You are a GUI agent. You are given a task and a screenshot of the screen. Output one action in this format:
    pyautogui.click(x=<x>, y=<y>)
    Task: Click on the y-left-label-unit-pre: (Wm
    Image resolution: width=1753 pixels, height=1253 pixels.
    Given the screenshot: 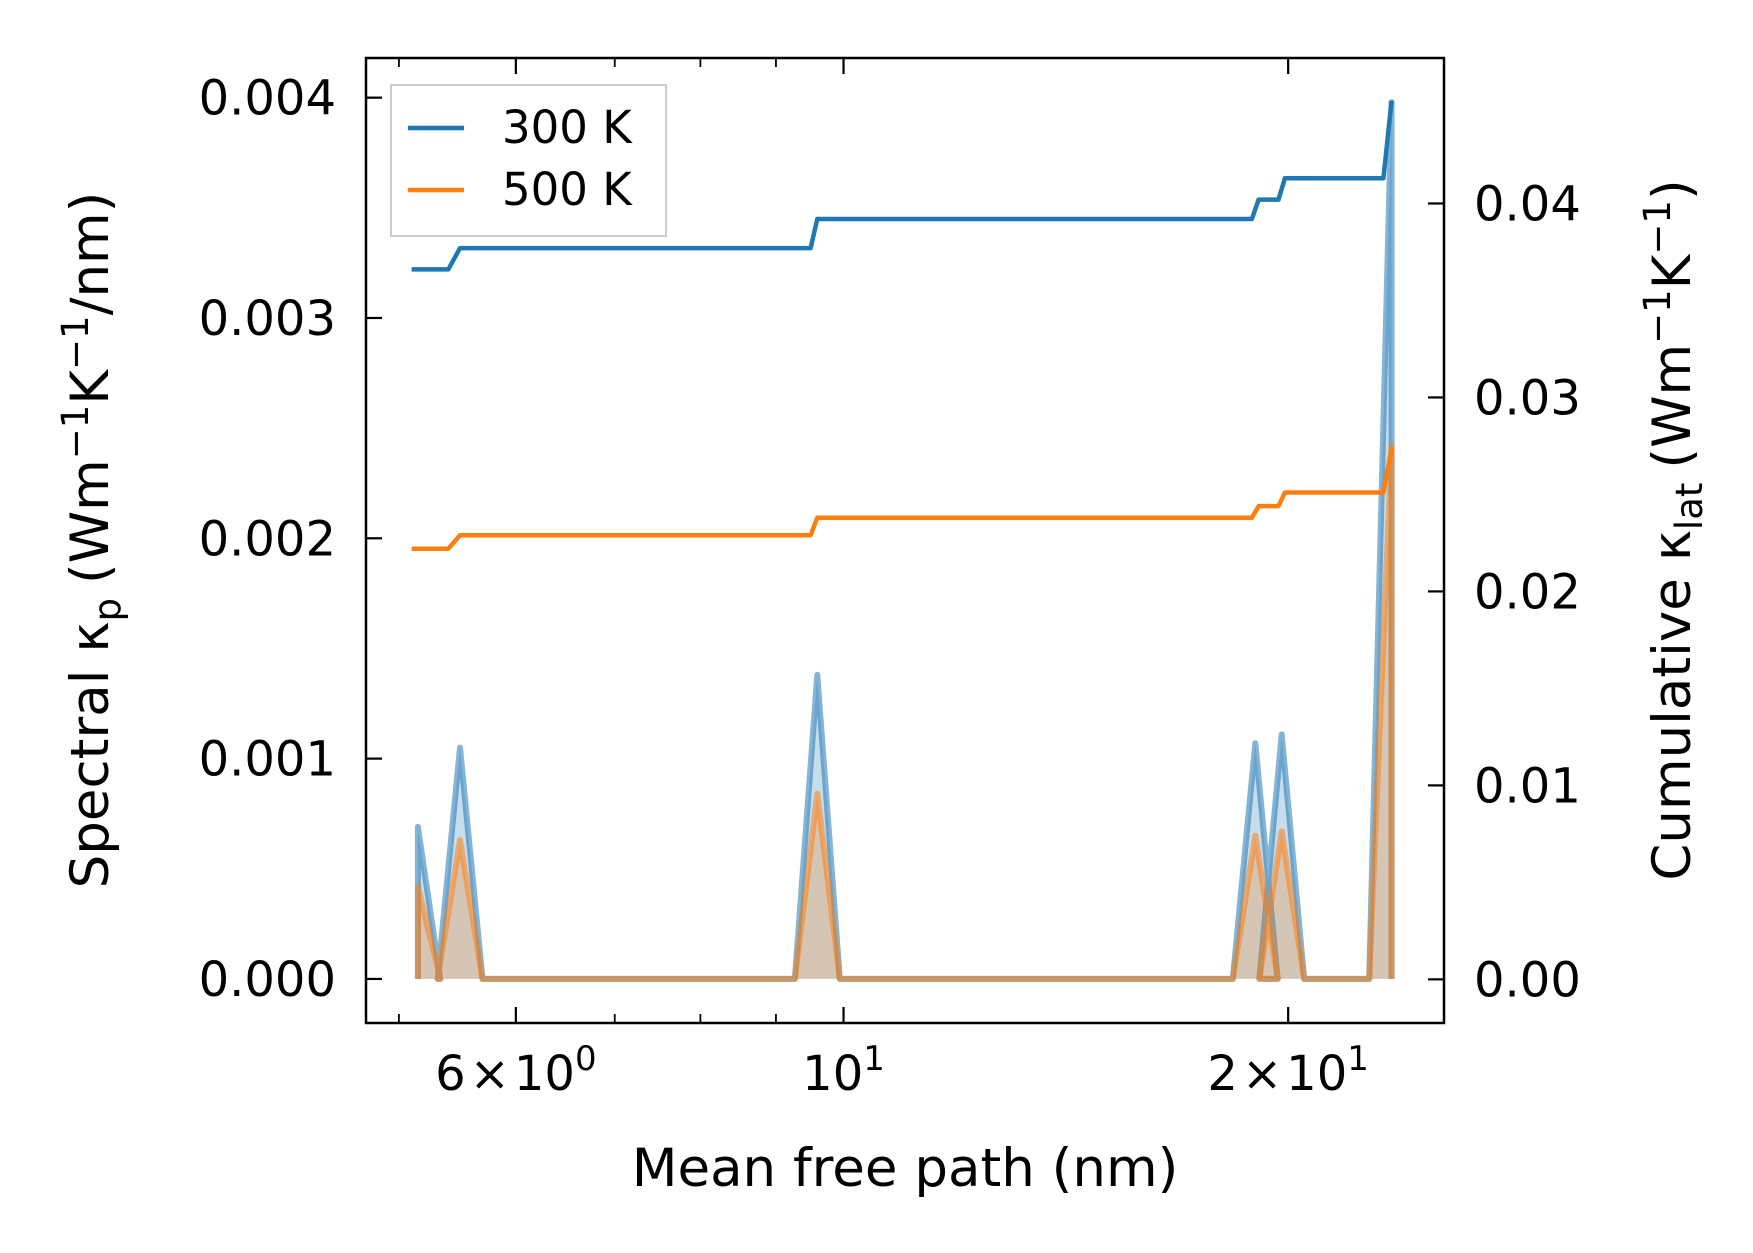 What is the action you would take?
    pyautogui.click(x=90, y=521)
    